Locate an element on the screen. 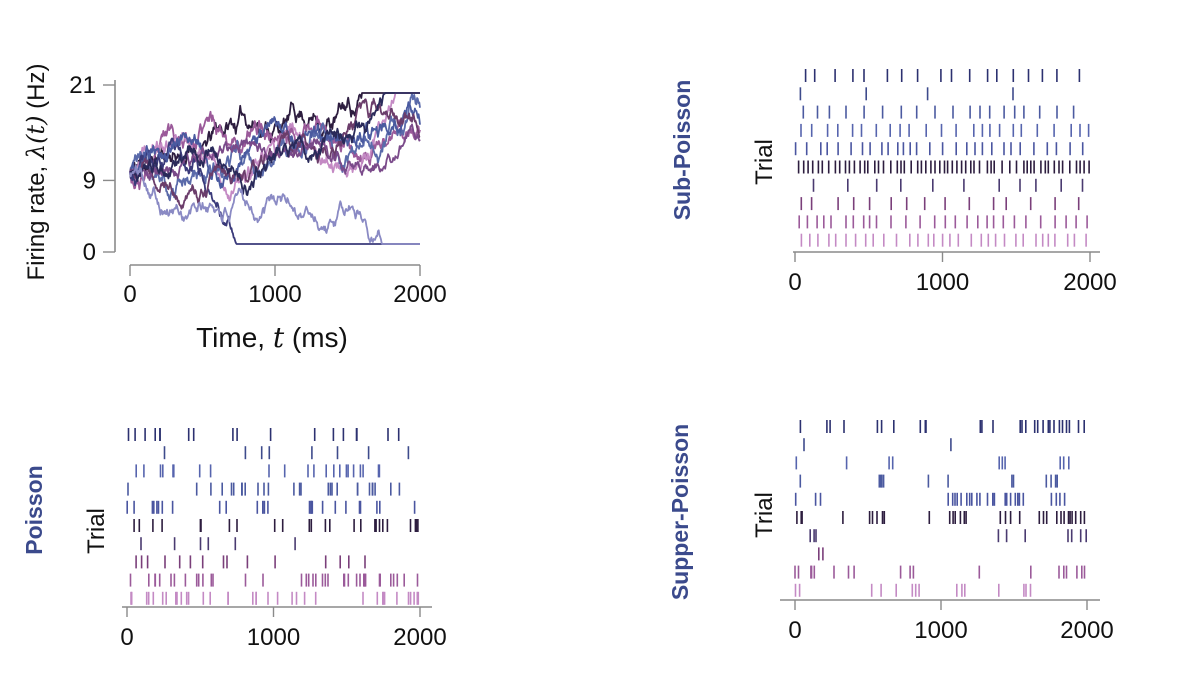 The width and height of the screenshot is (1200, 675). rate-x-tick-label: 1000 is located at coordinates (274, 294).